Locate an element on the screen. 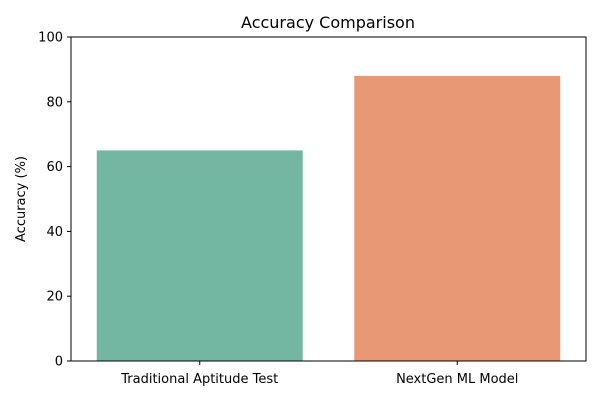 This screenshot has height=404, width=600. y-tick-label-4: 80 is located at coordinates (54, 102).